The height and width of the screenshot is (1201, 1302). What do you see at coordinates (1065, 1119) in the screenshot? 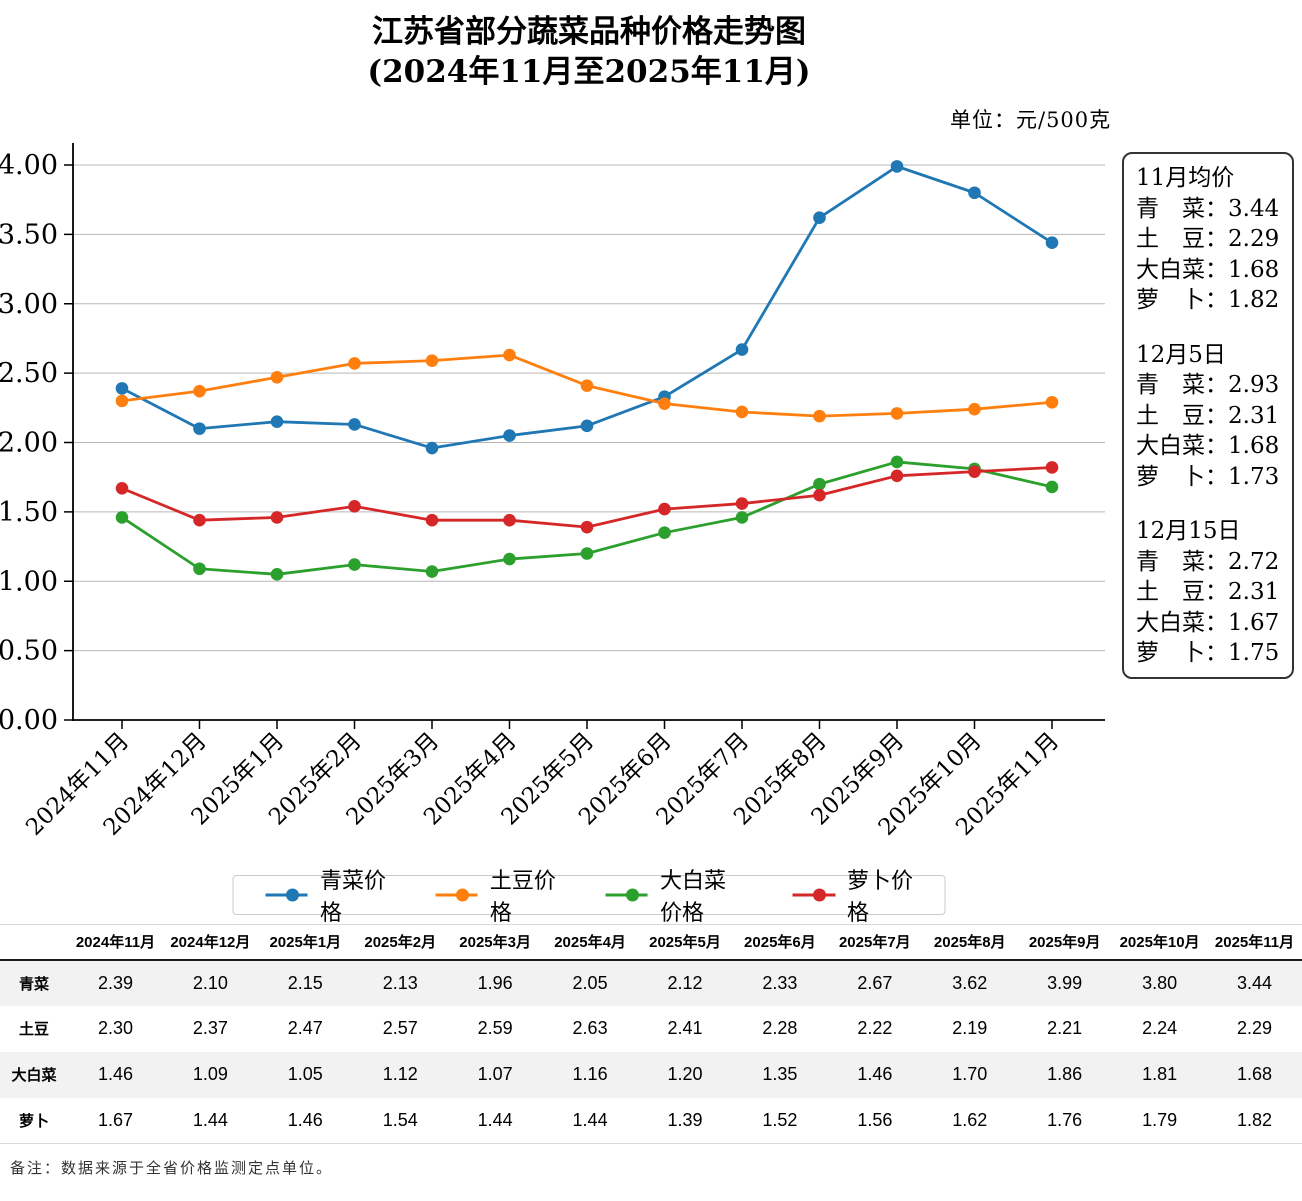
I see `table-cell: 1.76` at bounding box center [1065, 1119].